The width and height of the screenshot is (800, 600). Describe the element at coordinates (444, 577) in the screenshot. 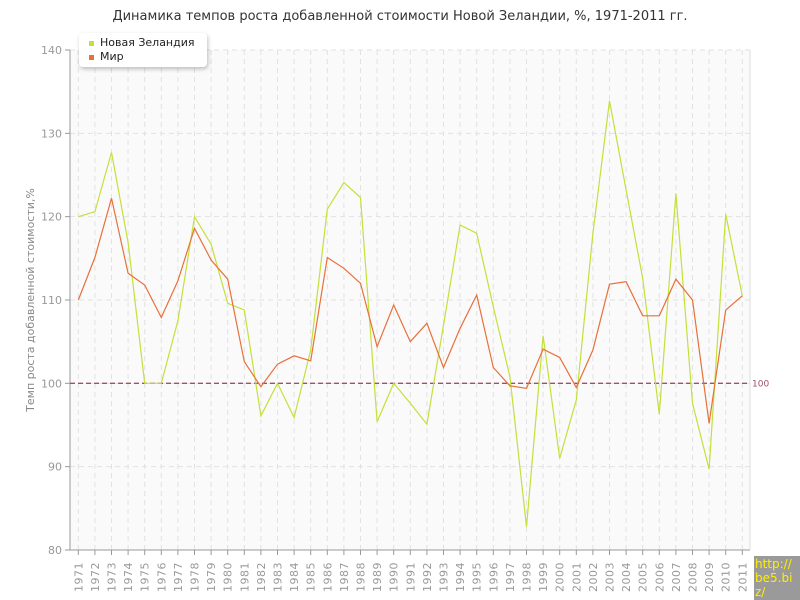

I see `x-tick-label: 1993` at that location.